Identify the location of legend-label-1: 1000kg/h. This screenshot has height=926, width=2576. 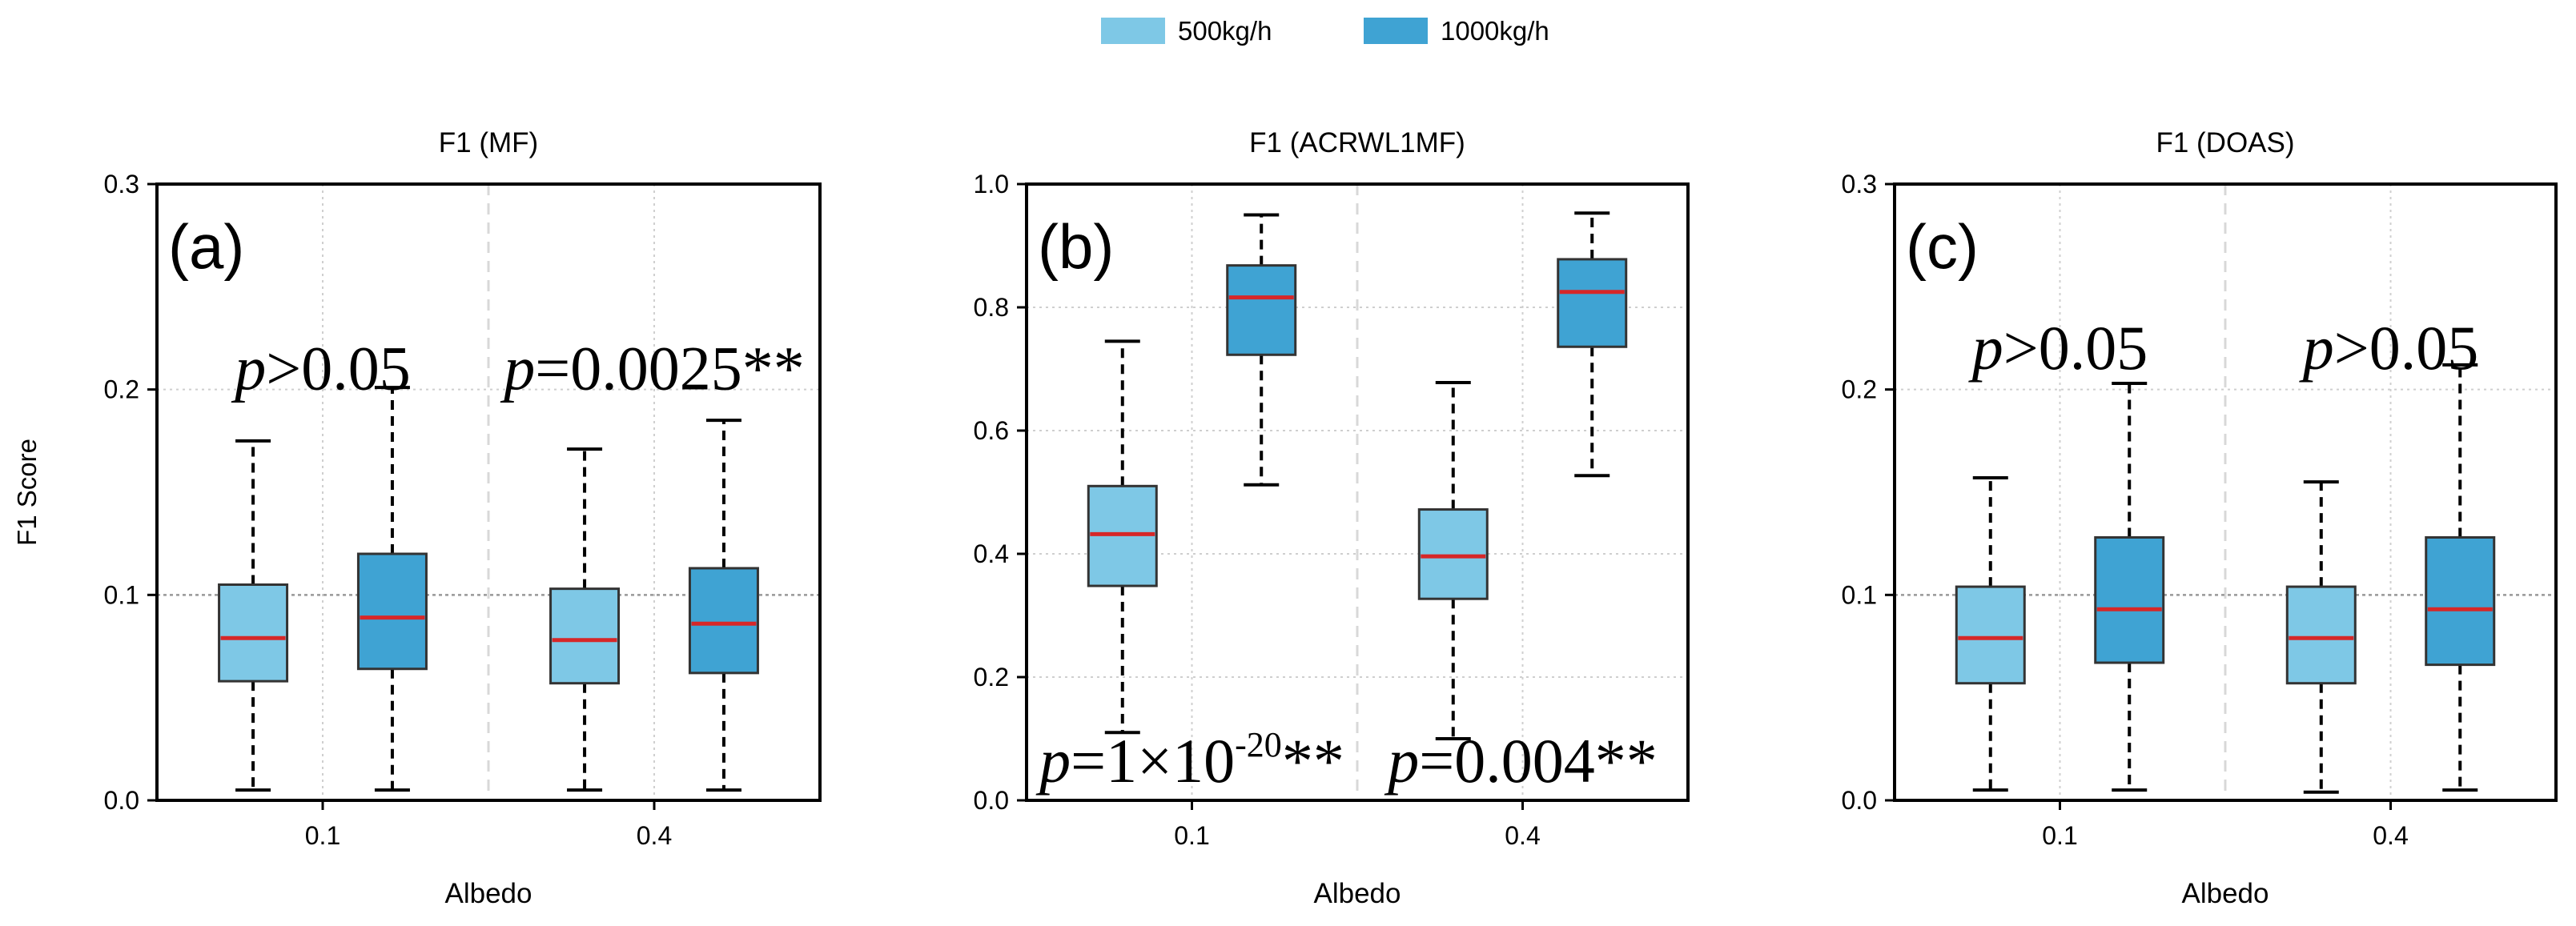
(1495, 31).